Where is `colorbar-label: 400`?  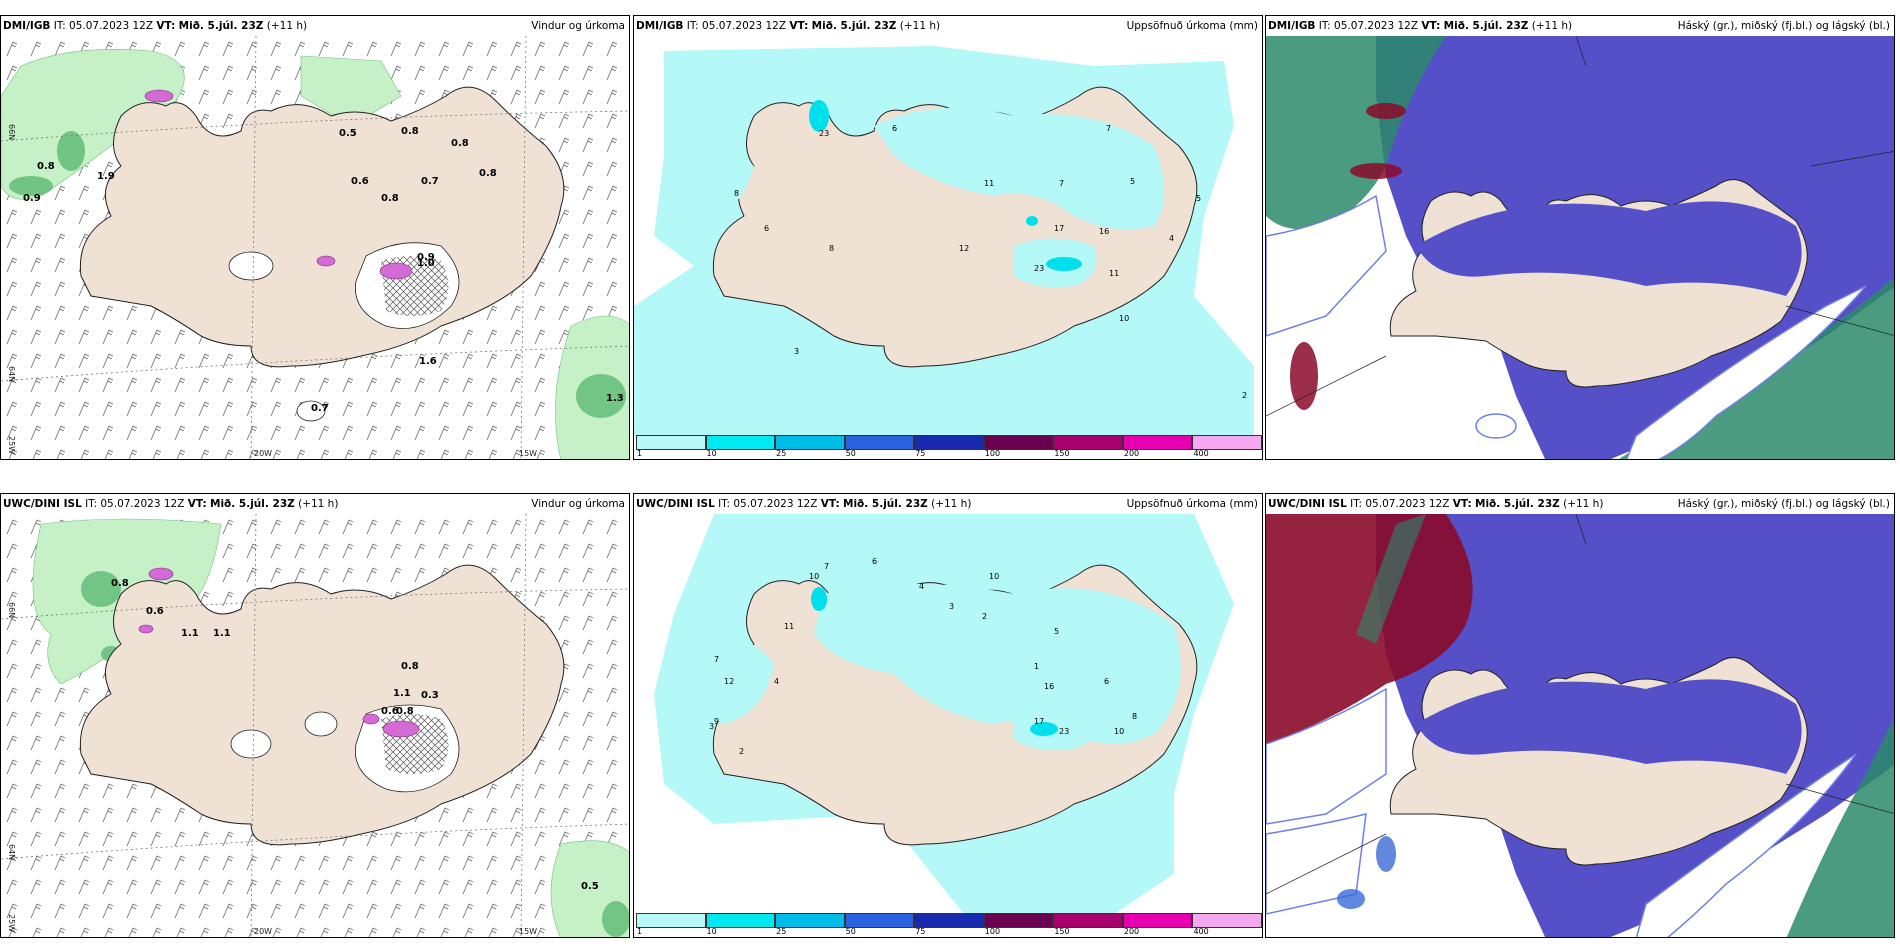 colorbar-label: 400 is located at coordinates (1201, 453).